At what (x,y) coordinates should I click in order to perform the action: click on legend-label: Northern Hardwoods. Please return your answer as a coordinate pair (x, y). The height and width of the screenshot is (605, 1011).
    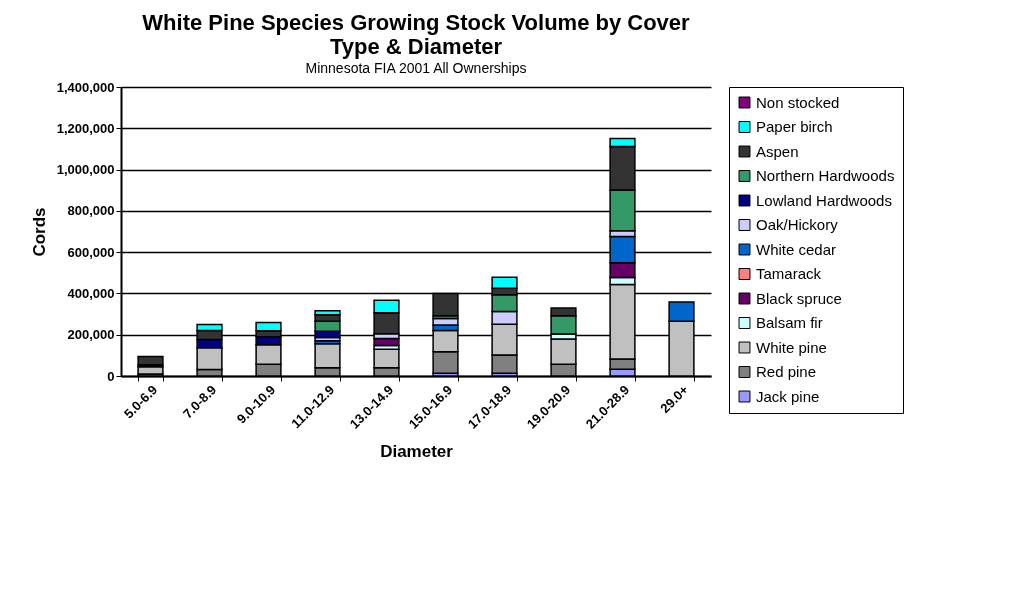
    Looking at the image, I should click on (825, 175).